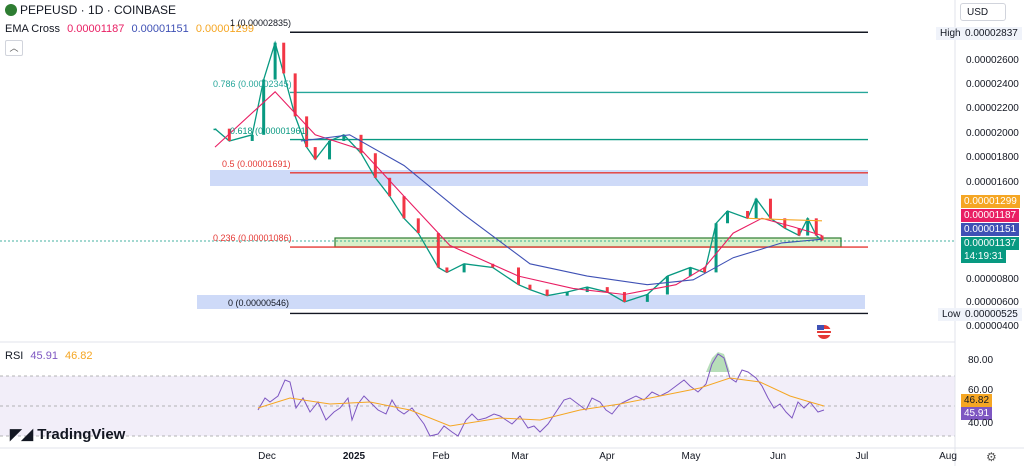 The width and height of the screenshot is (1024, 466). I want to click on rsi-ma-line, so click(541, 402).